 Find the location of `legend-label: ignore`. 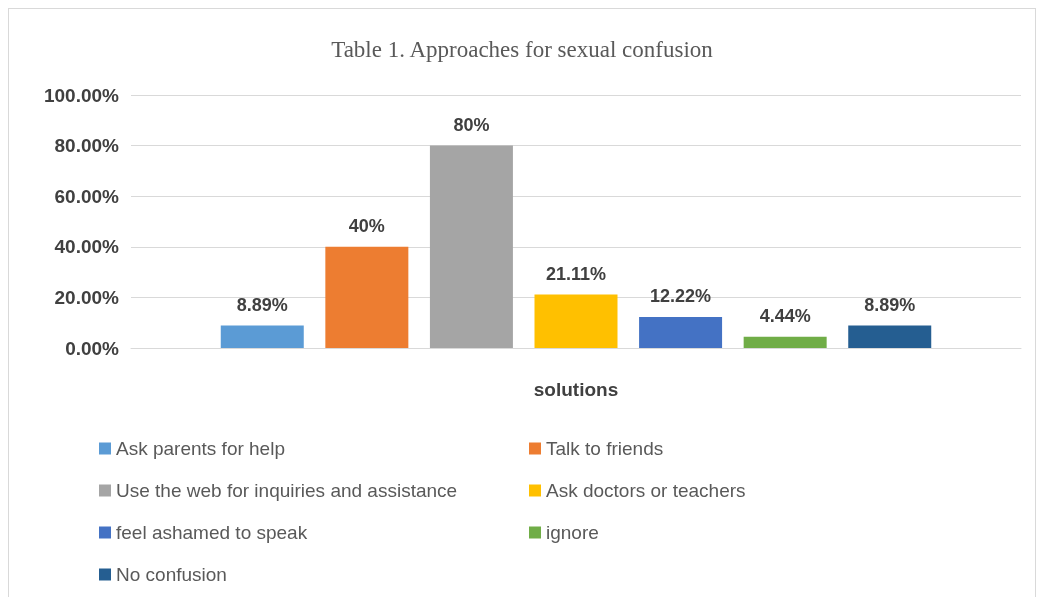

legend-label: ignore is located at coordinates (572, 532).